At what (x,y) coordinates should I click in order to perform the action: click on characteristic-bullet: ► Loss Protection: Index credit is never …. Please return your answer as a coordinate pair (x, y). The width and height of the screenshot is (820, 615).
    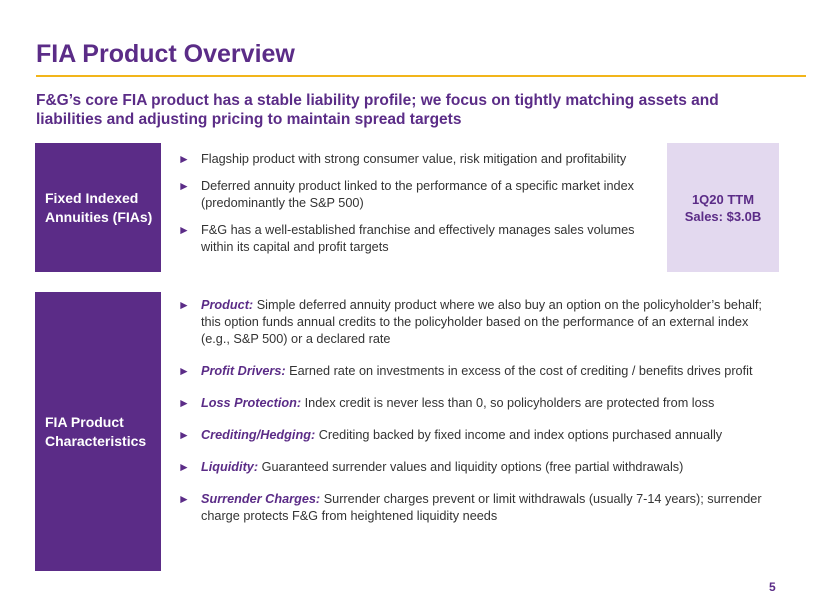
    Looking at the image, I should click on (478, 403).